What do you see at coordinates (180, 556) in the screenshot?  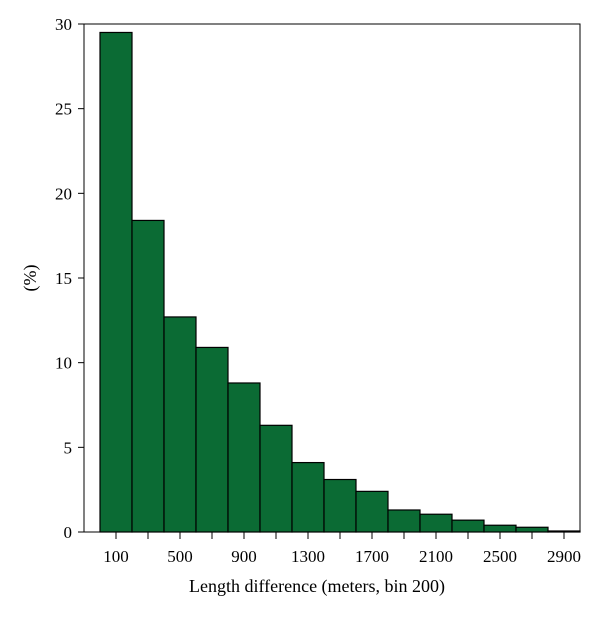 I see `x-tick-label: 500` at bounding box center [180, 556].